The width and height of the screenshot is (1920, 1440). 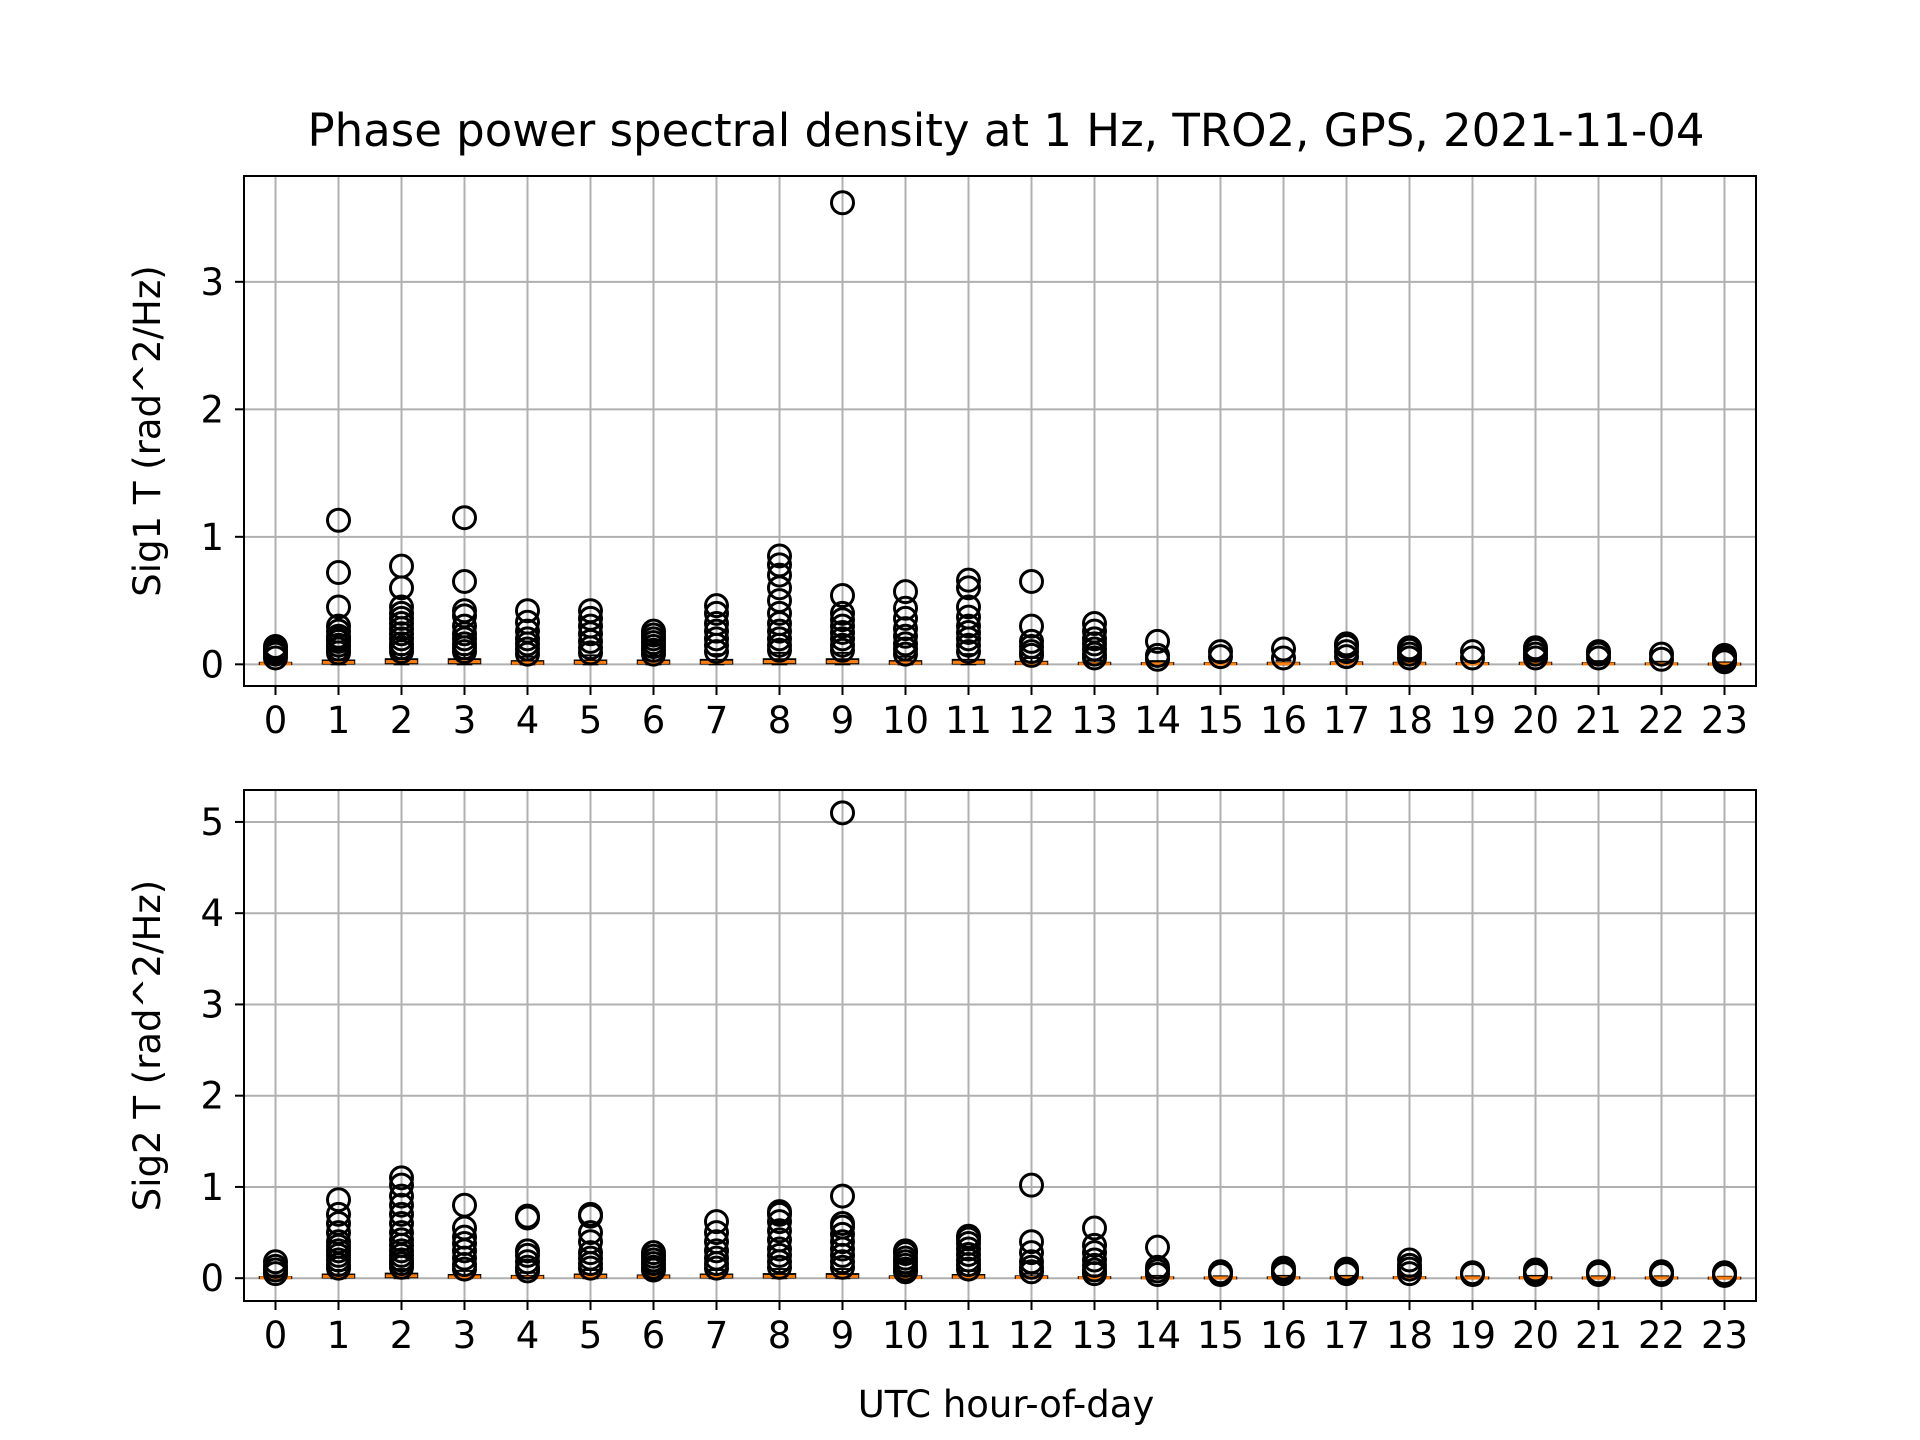 I want to click on x-tick-label: 7, so click(x=717, y=720).